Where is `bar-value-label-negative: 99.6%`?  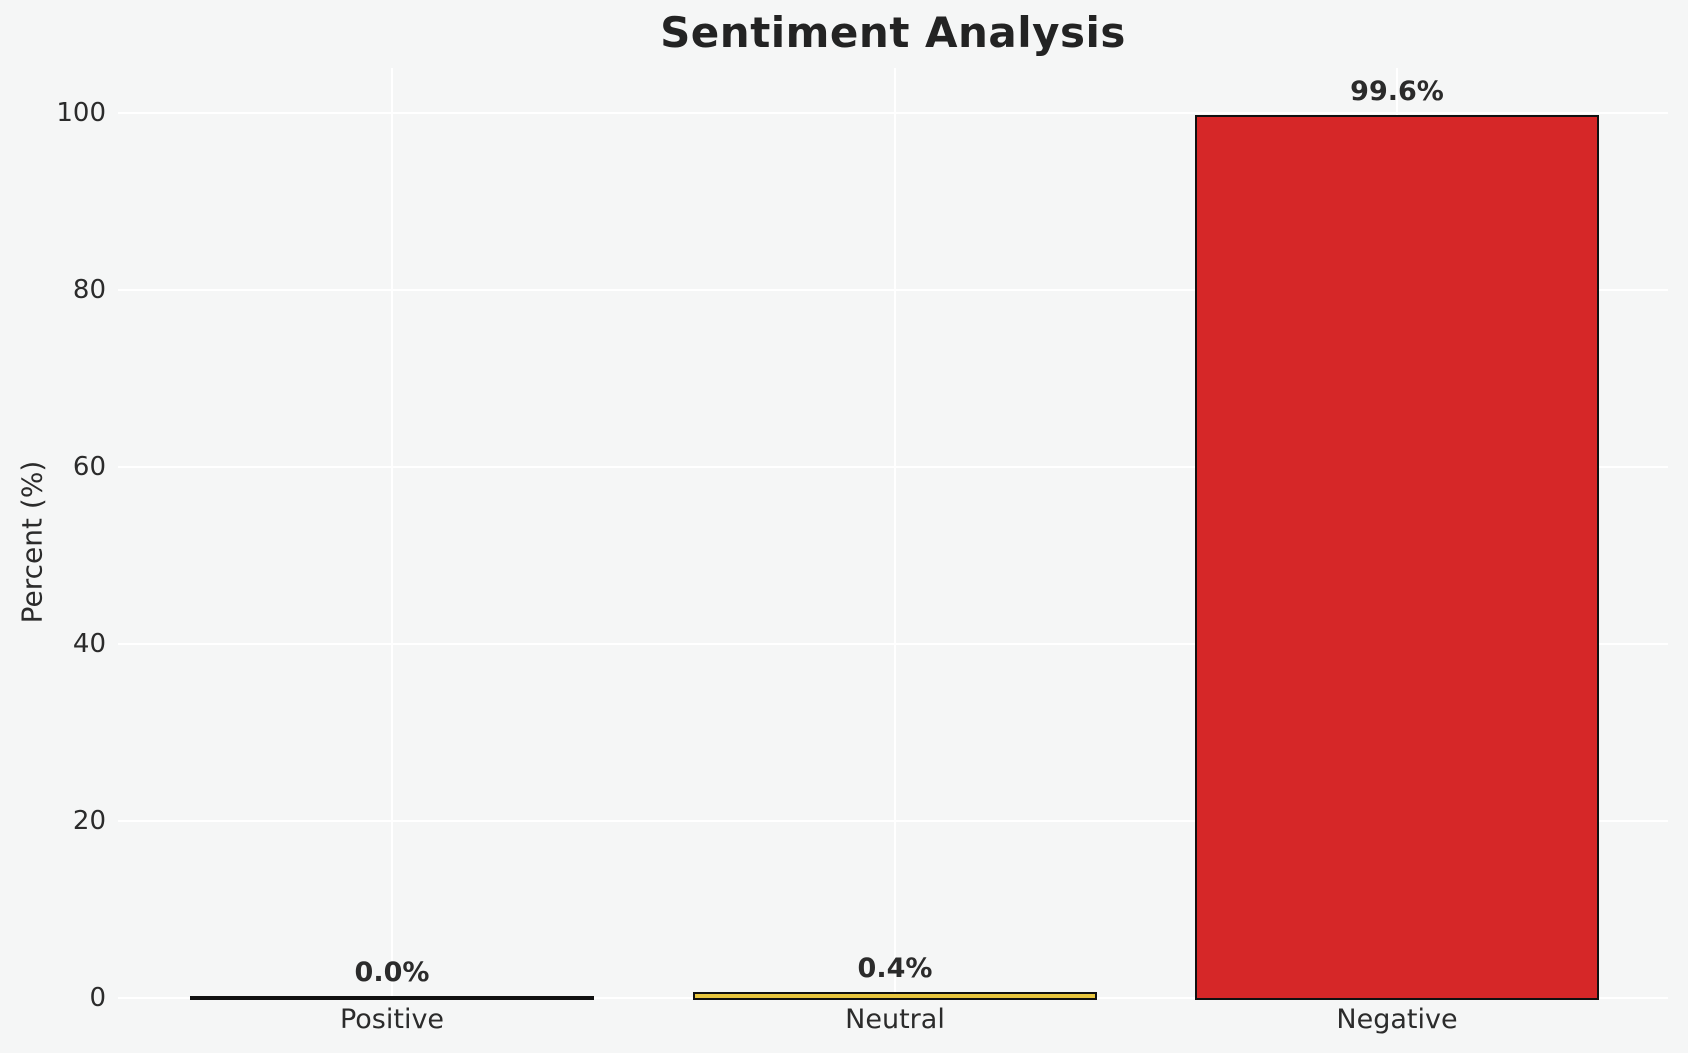
bar-value-label-negative: 99.6% is located at coordinates (1397, 91).